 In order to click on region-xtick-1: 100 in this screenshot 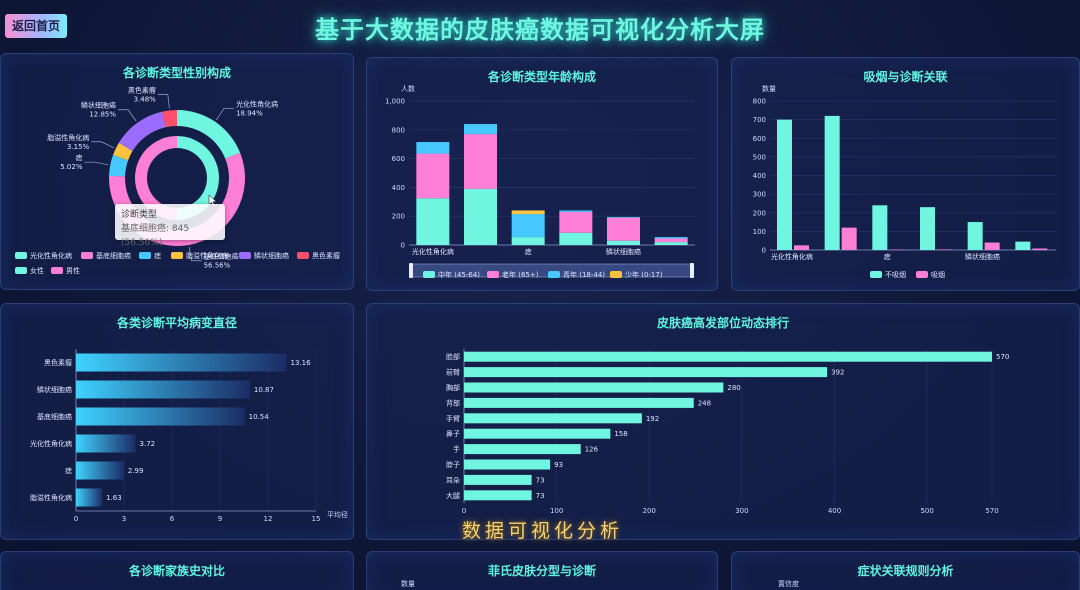, I will do `click(556, 511)`.